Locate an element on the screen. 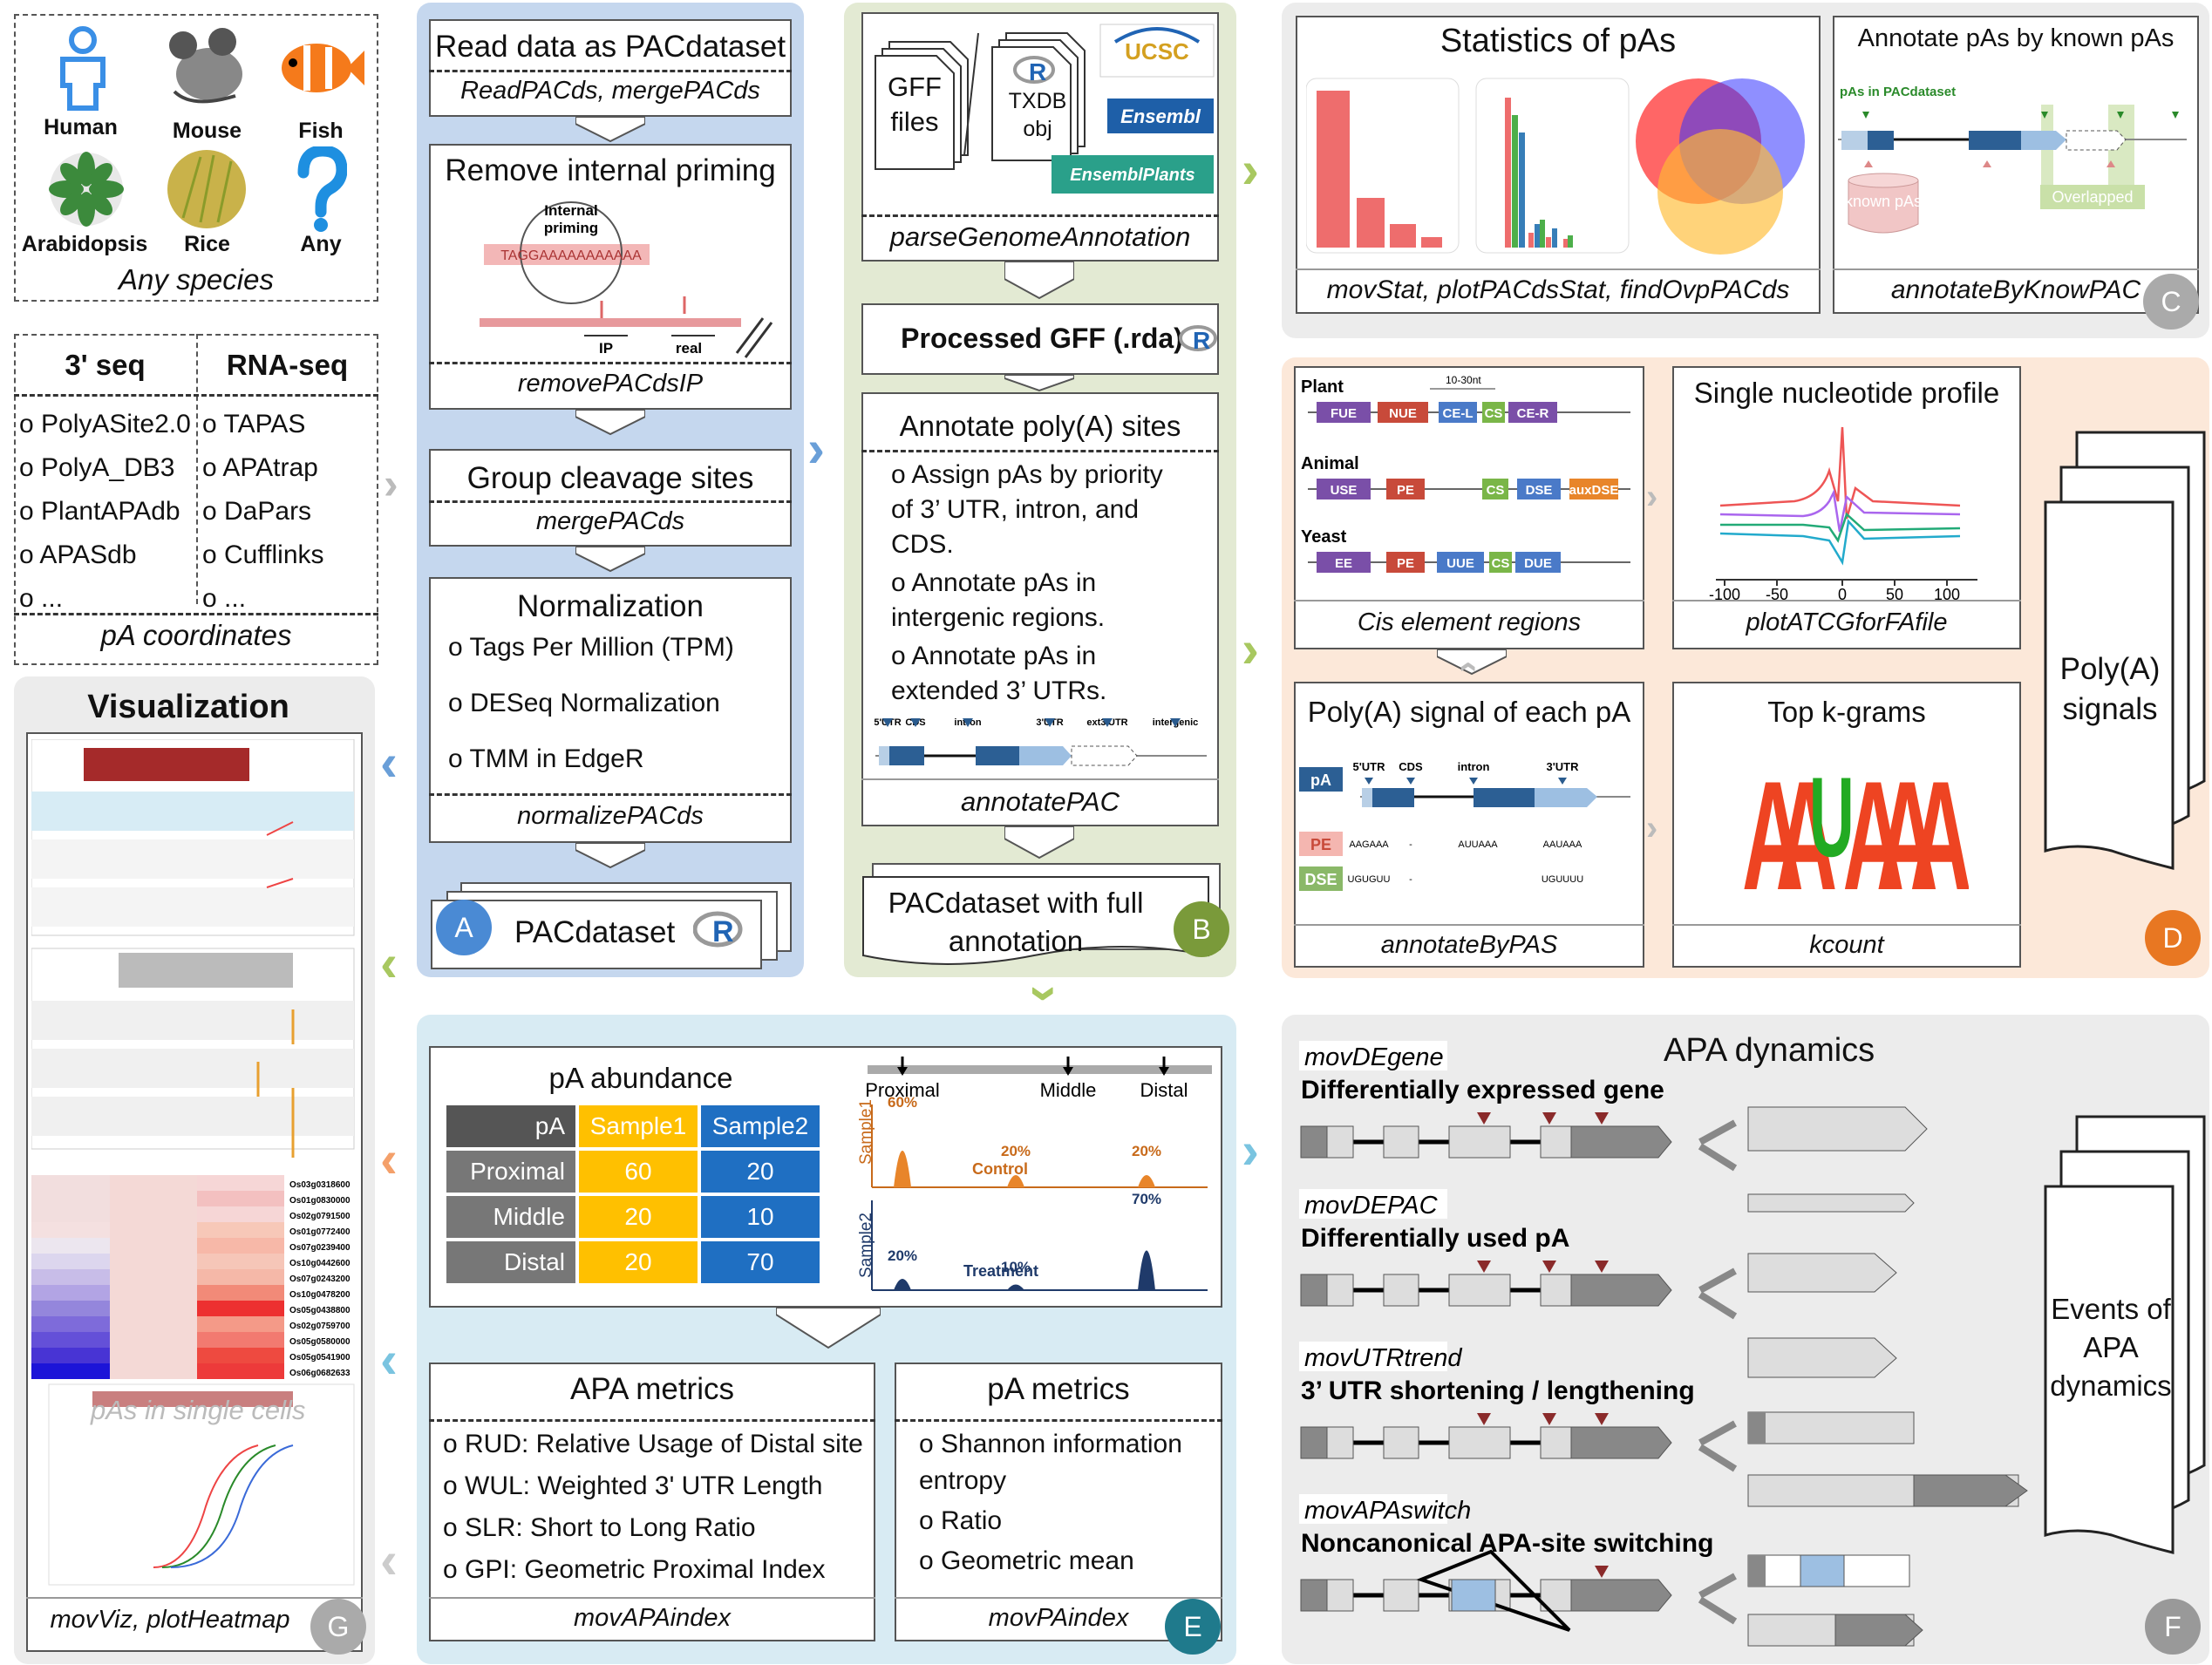 This screenshot has height=1665, width=2212. kgram-logo: A A U A A A is located at coordinates (1856, 825).